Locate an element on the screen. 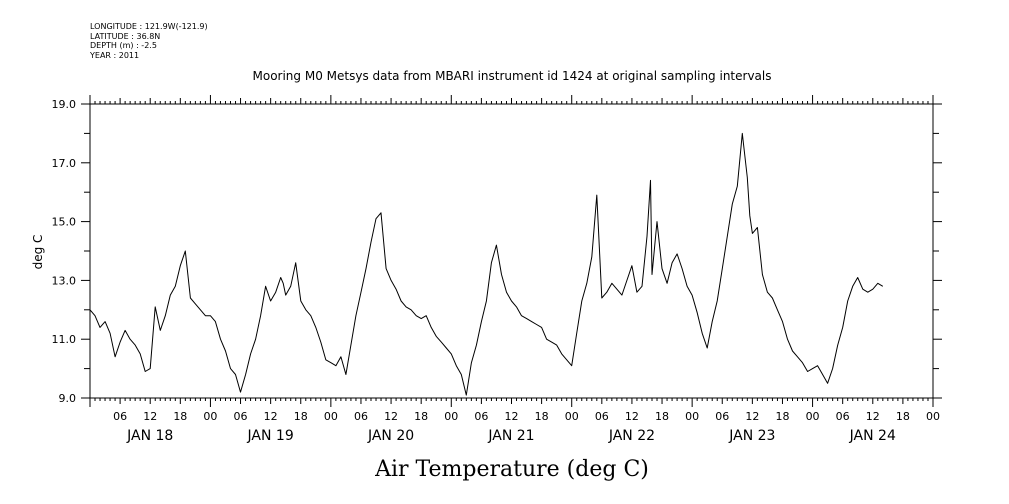 The image size is (1009, 504). day-label: JAN 22 is located at coordinates (631, 436).